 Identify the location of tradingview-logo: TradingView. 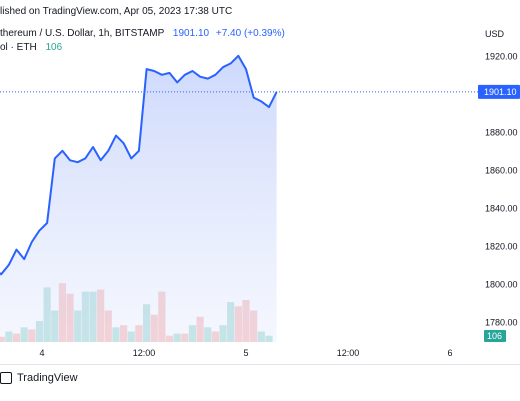
(39, 378).